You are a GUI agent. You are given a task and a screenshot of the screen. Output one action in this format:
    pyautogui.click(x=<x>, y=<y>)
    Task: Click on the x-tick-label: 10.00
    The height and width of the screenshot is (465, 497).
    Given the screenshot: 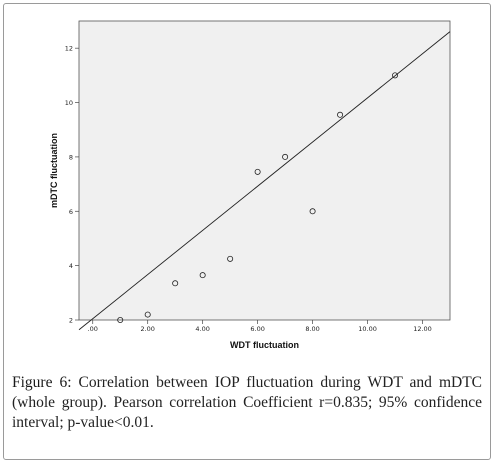 What is the action you would take?
    pyautogui.click(x=367, y=329)
    